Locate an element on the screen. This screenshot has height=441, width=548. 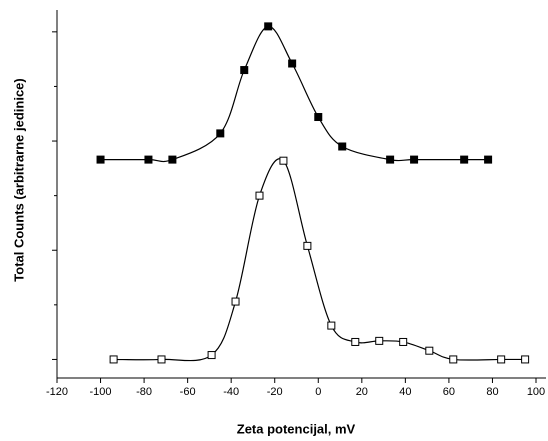
y-axis-title: Total Counts (arbitrarne jedinice) is located at coordinates (18, 179).